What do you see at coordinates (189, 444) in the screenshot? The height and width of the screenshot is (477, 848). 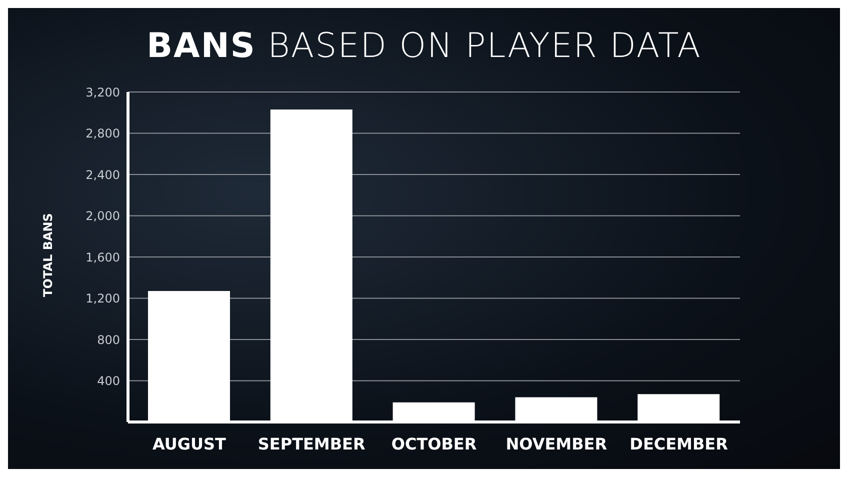 I see `x-tick-label: AUGUST` at bounding box center [189, 444].